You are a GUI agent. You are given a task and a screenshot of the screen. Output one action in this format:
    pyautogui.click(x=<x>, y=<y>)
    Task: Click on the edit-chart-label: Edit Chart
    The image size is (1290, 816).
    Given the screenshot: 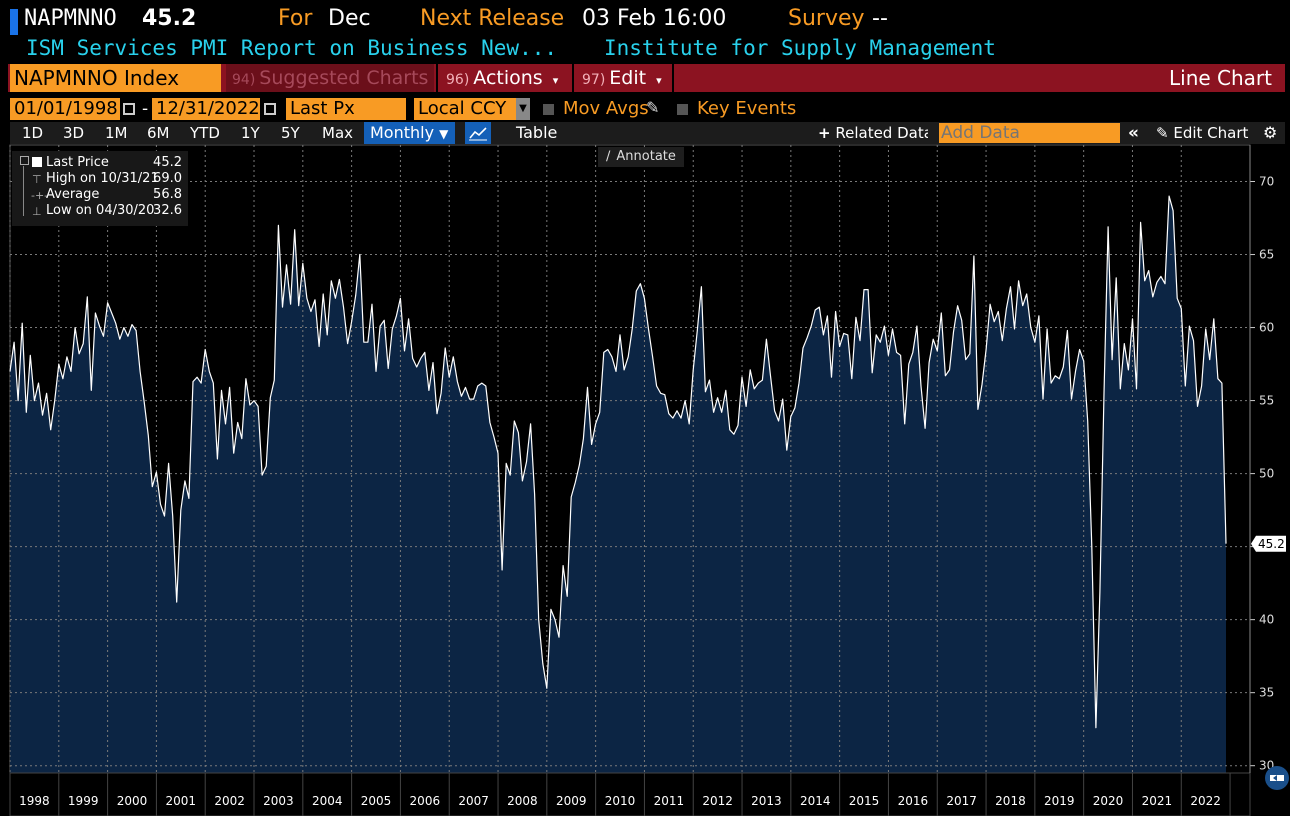 What is the action you would take?
    pyautogui.click(x=1211, y=133)
    